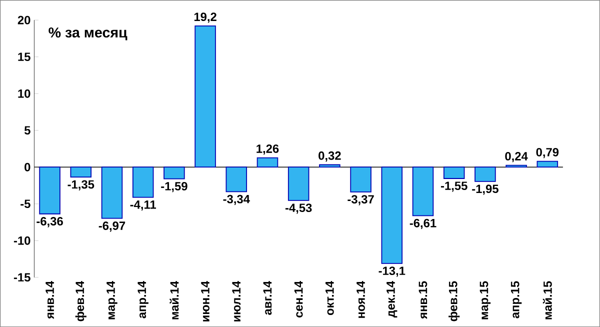 The width and height of the screenshot is (600, 327). Describe the element at coordinates (485, 189) in the screenshot. I see `data-label: -1,95` at that location.